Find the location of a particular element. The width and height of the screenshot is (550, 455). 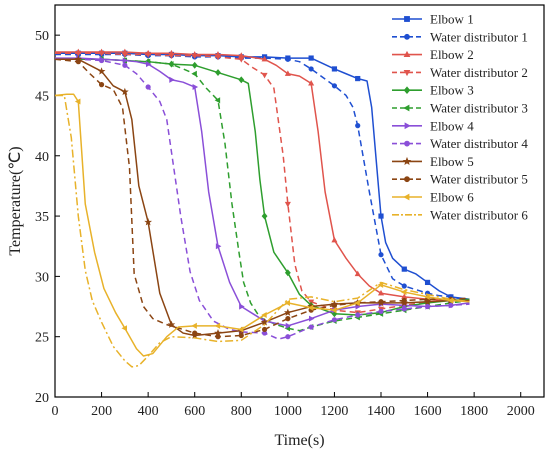

y-tick-label: 35 is located at coordinates (42, 217).